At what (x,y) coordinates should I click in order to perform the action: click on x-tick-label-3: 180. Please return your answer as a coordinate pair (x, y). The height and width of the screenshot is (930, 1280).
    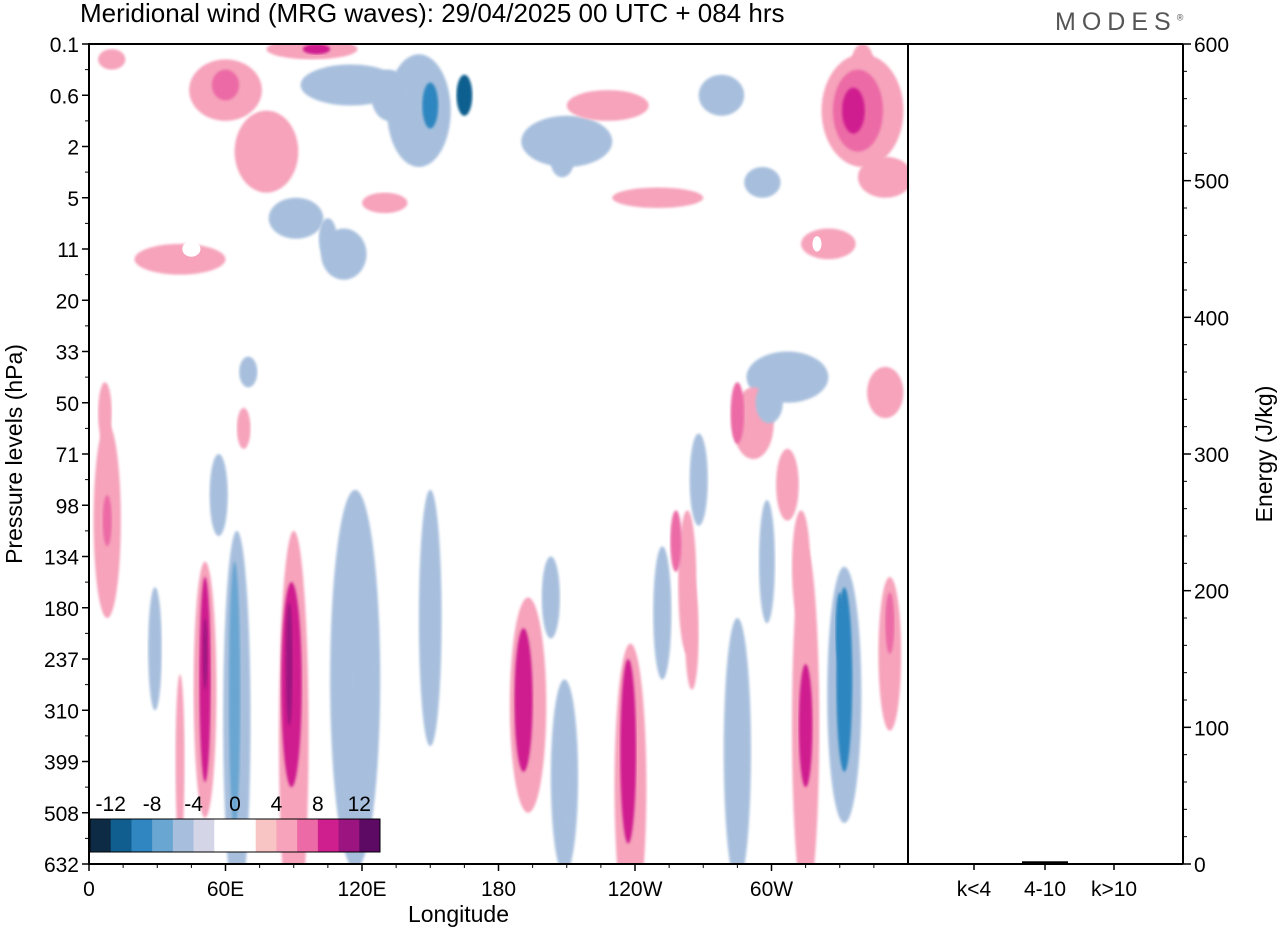
    Looking at the image, I should click on (498, 889).